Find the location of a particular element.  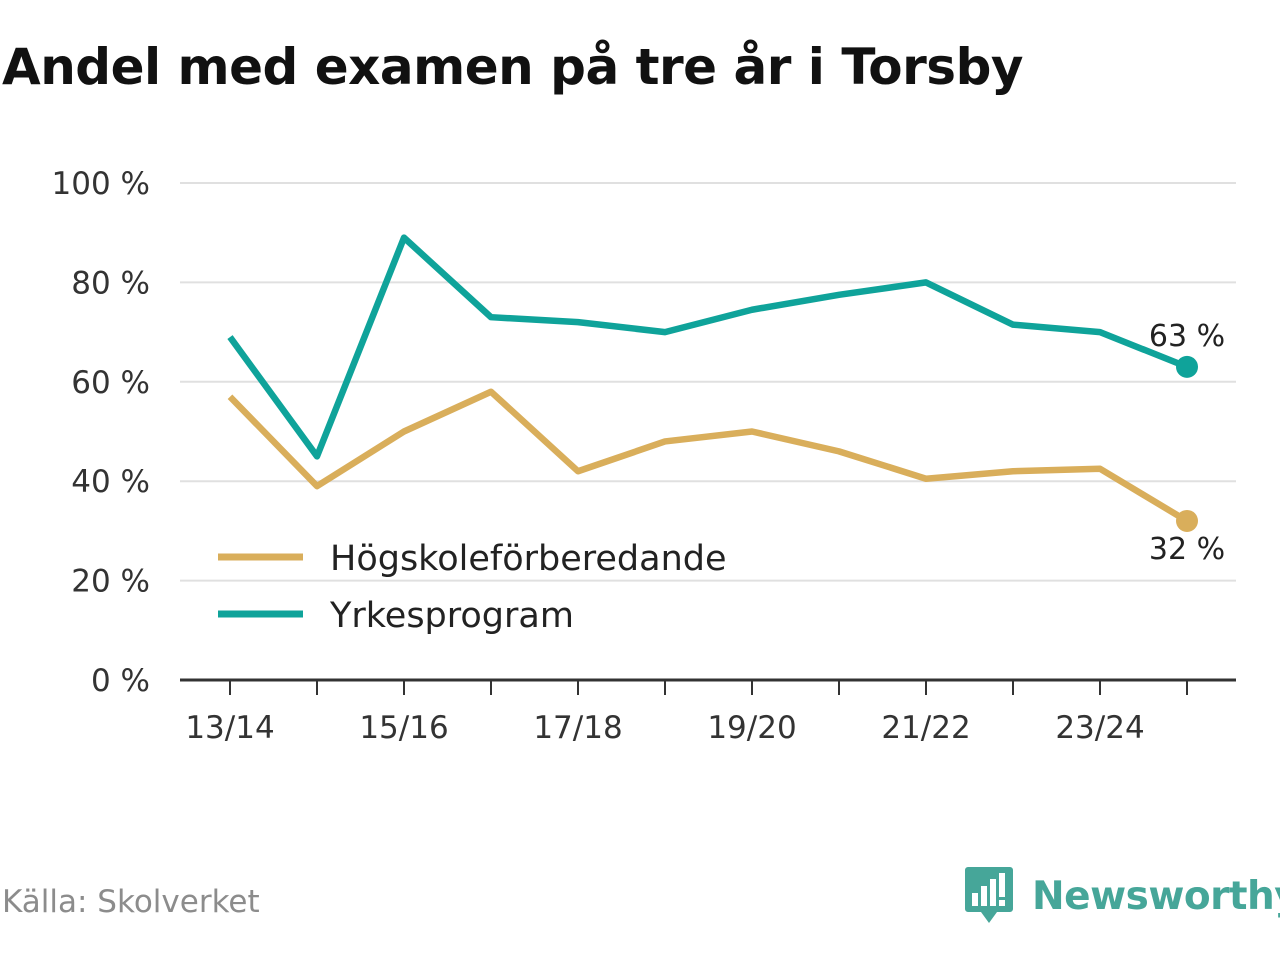

brand-logo: Newsworthy is located at coordinates (1122, 896).